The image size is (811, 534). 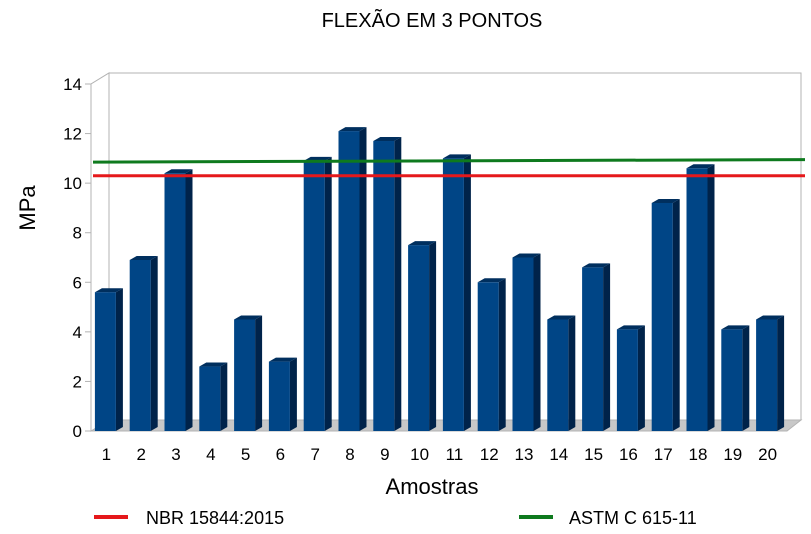 What do you see at coordinates (663, 454) in the screenshot?
I see `x-tick-label: 17` at bounding box center [663, 454].